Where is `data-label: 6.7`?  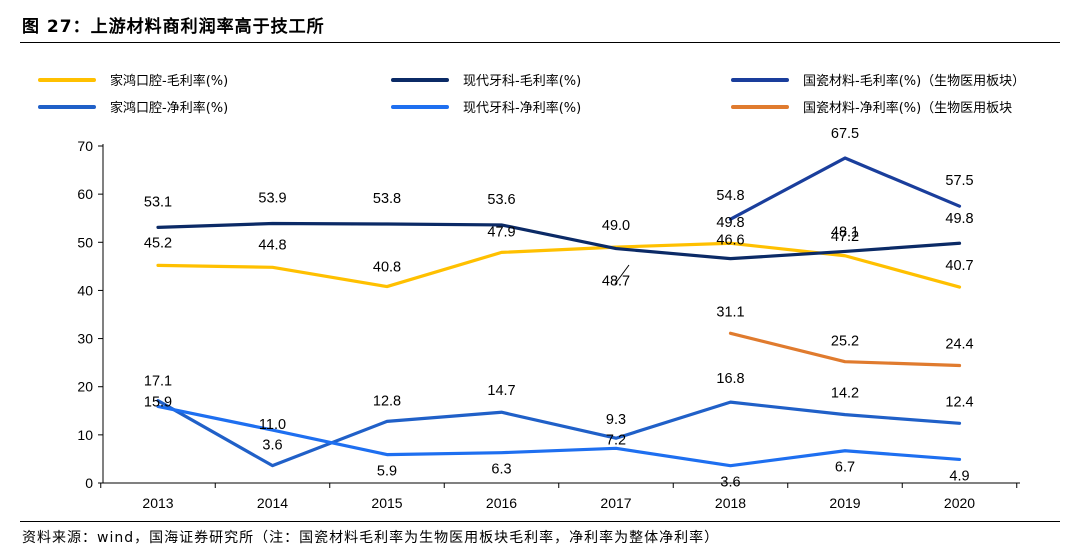 data-label: 6.7 is located at coordinates (845, 468).